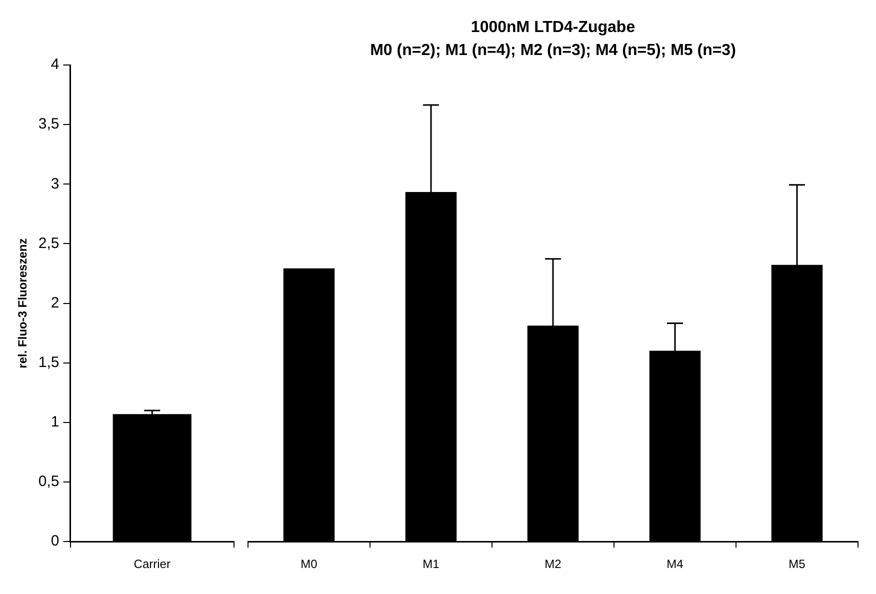 Image resolution: width=876 pixels, height=594 pixels. Describe the element at coordinates (309, 564) in the screenshot. I see `x-tick-label: M0` at that location.